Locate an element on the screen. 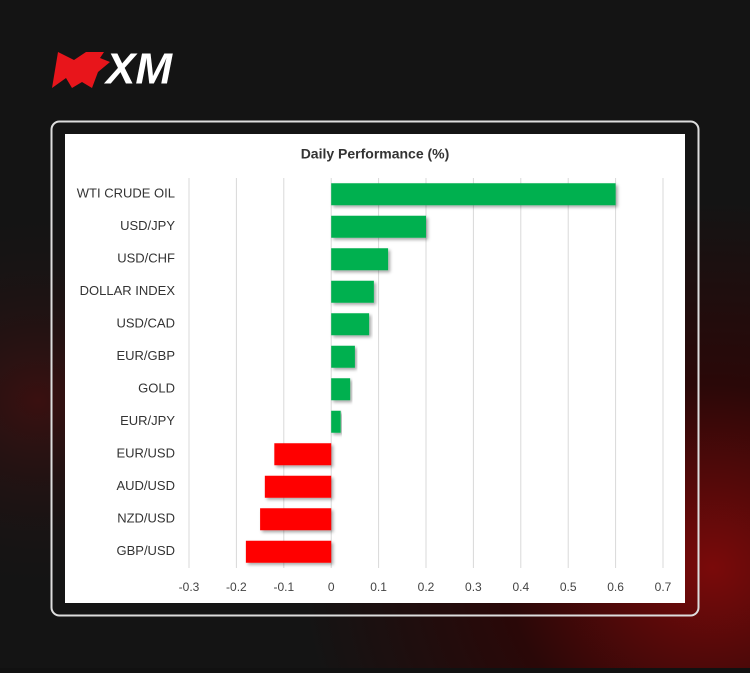 This screenshot has width=750, height=673. x-tick-label: 0.2 is located at coordinates (426, 587).